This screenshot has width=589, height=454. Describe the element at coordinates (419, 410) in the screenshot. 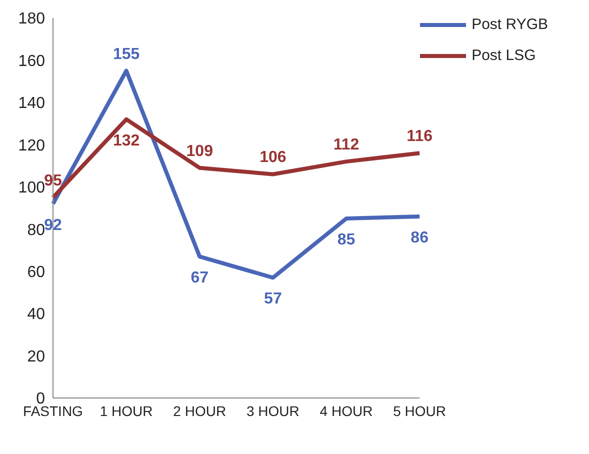

I see `x-tick-label: 5 HOUR` at that location.